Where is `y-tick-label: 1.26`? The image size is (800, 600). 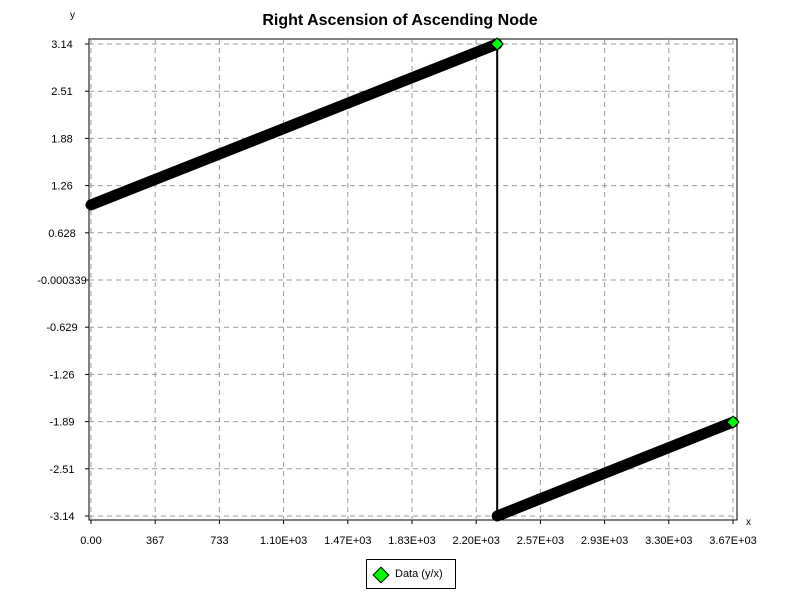
y-tick-label: 1.26 is located at coordinates (61, 187).